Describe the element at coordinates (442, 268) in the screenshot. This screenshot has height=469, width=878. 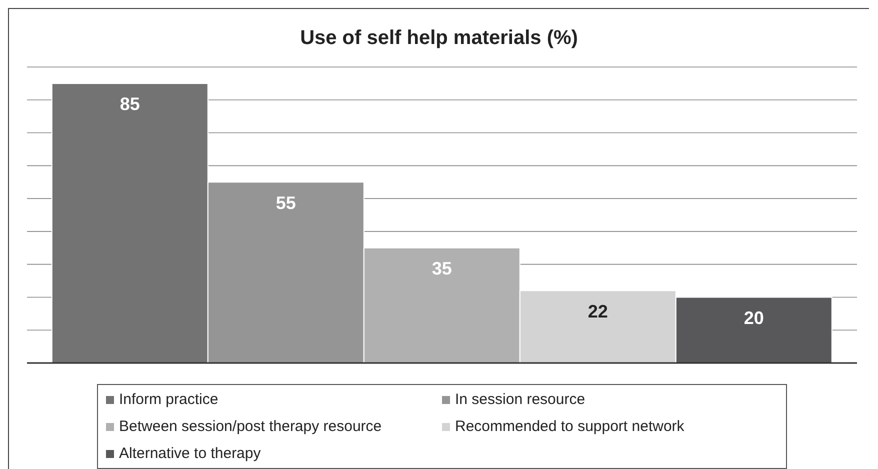
I see `data-label: 35` at that location.